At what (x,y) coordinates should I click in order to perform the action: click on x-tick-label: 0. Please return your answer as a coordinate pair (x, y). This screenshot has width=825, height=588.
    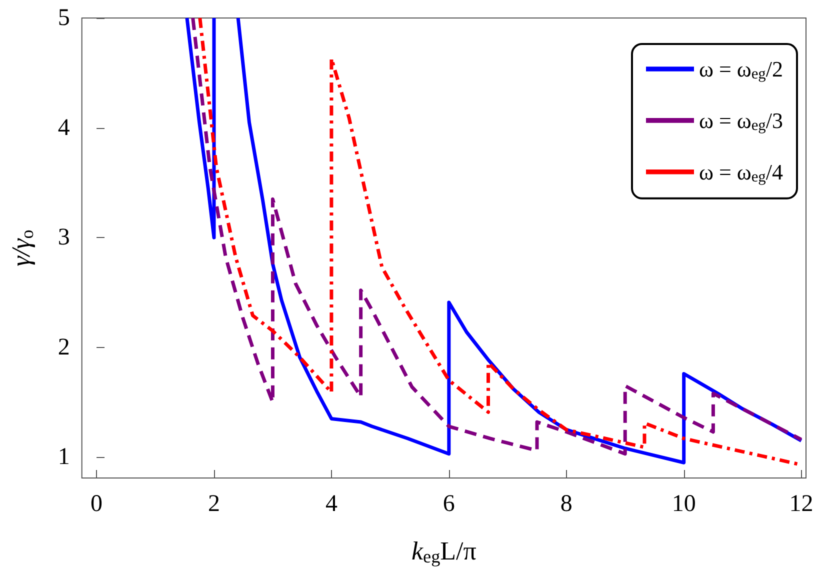
    Looking at the image, I should click on (96, 504).